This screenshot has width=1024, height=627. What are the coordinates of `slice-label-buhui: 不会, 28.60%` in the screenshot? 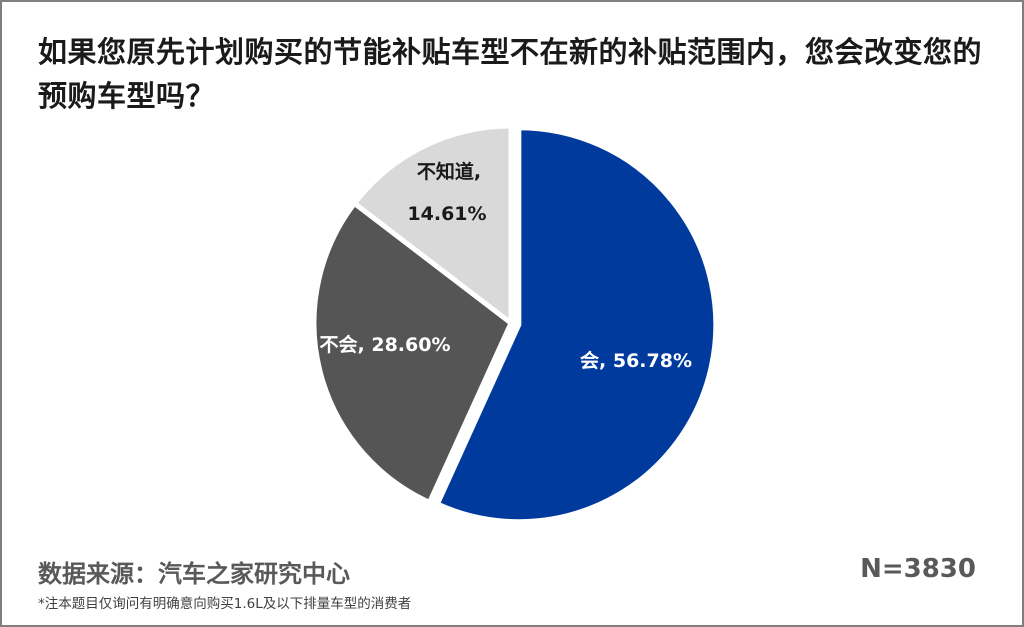 It's located at (385, 344).